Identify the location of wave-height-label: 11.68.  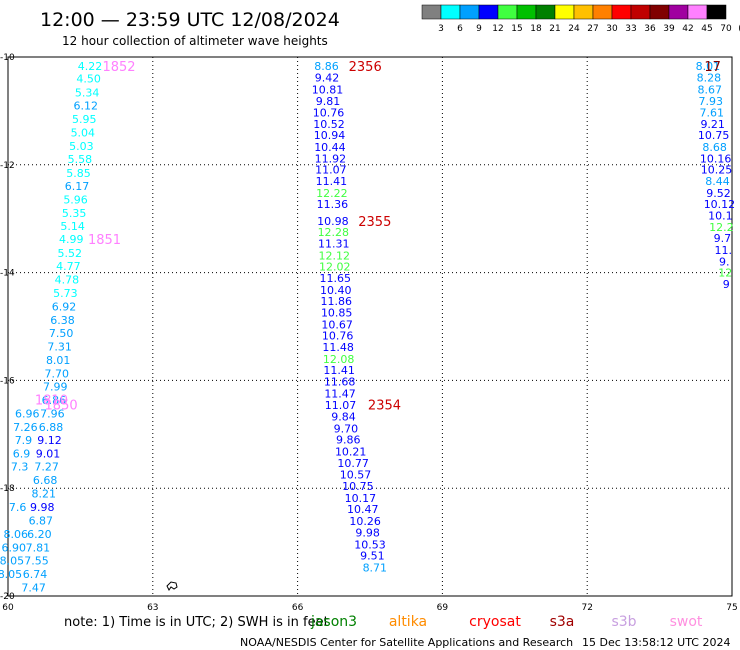
(340, 381).